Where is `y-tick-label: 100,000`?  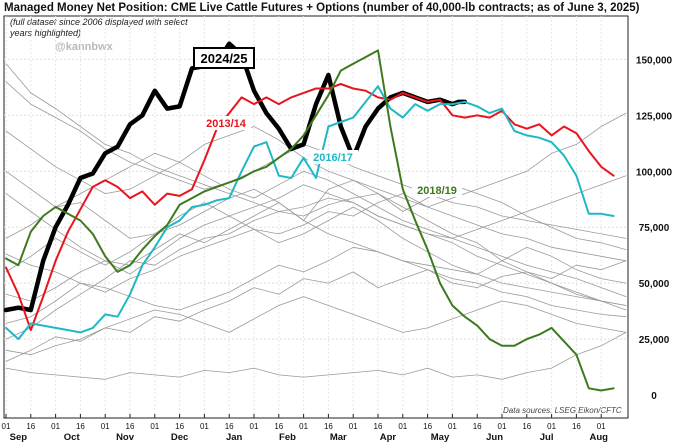
y-tick-label: 100,000 is located at coordinates (654, 172).